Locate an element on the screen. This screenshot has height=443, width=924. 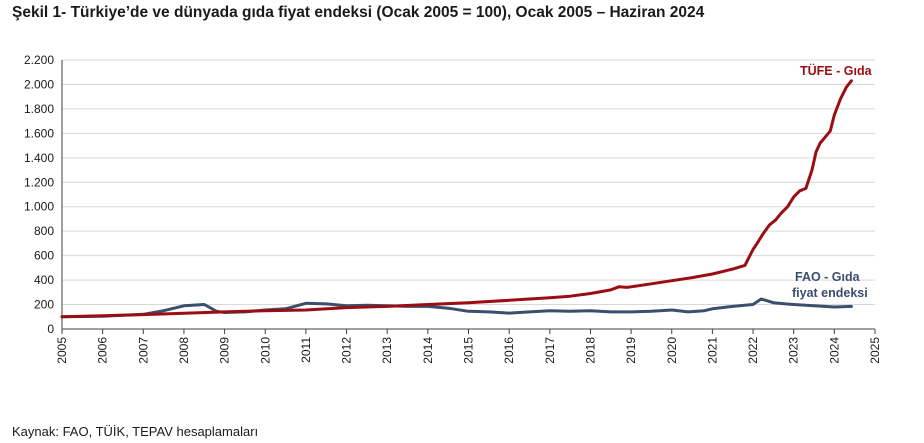
x-tick-label: 2006 is located at coordinates (103, 350).